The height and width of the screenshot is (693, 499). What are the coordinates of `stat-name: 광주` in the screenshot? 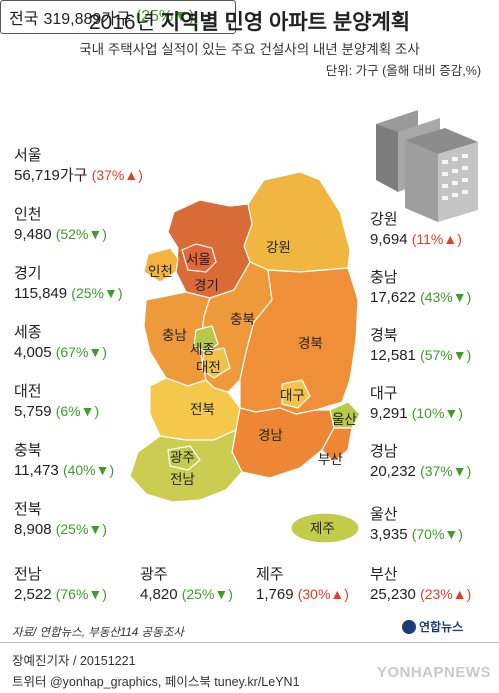 It's located at (154, 574).